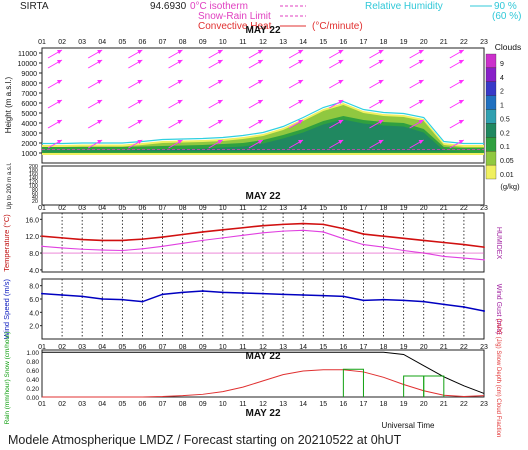 This screenshot has height=450, width=528. I want to click on rh-90-line, so click(263, 122).